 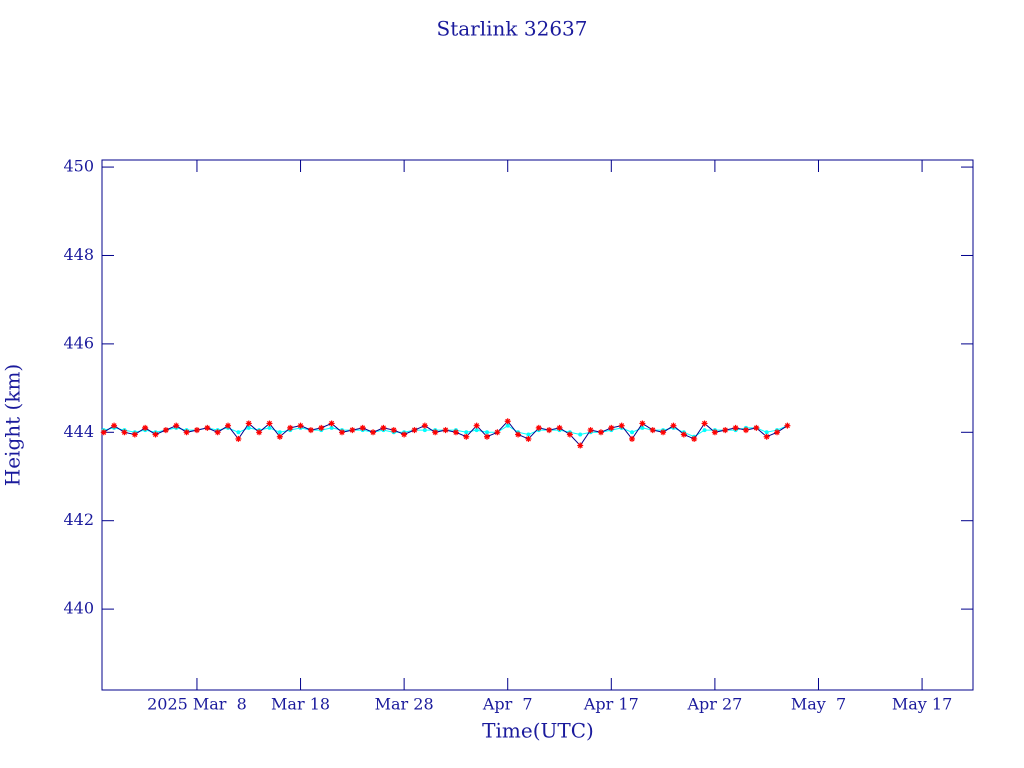 What do you see at coordinates (78, 431) in the screenshot?
I see `y-tick-label: 444` at bounding box center [78, 431].